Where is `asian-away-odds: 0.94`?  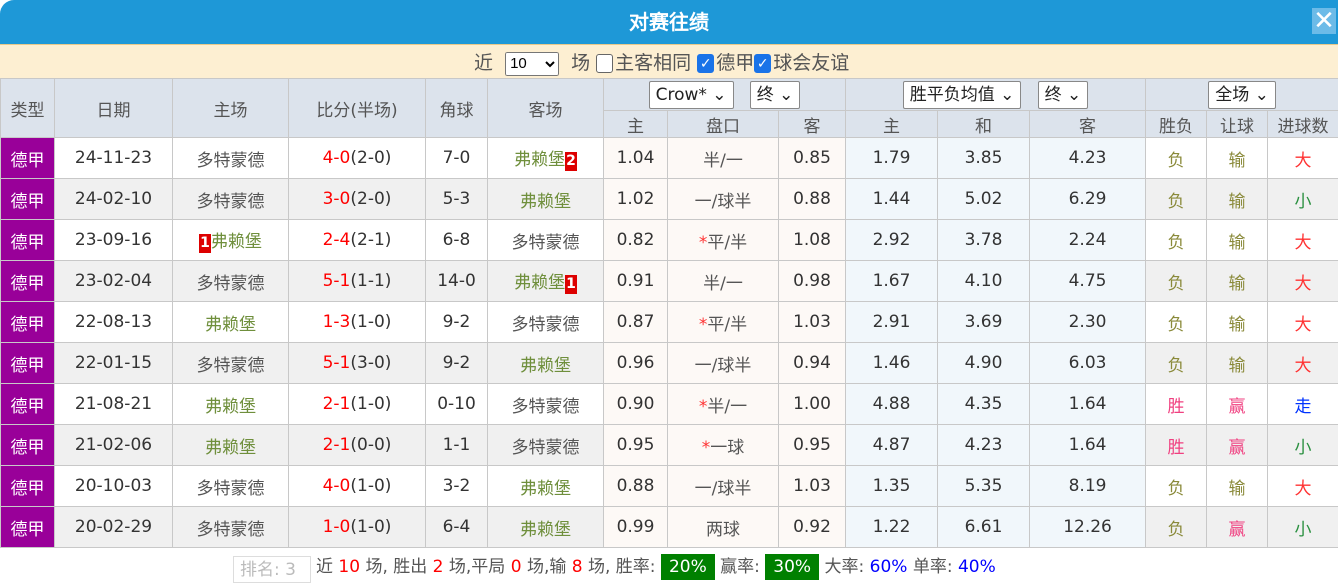
asian-away-odds: 0.94 is located at coordinates (812, 363).